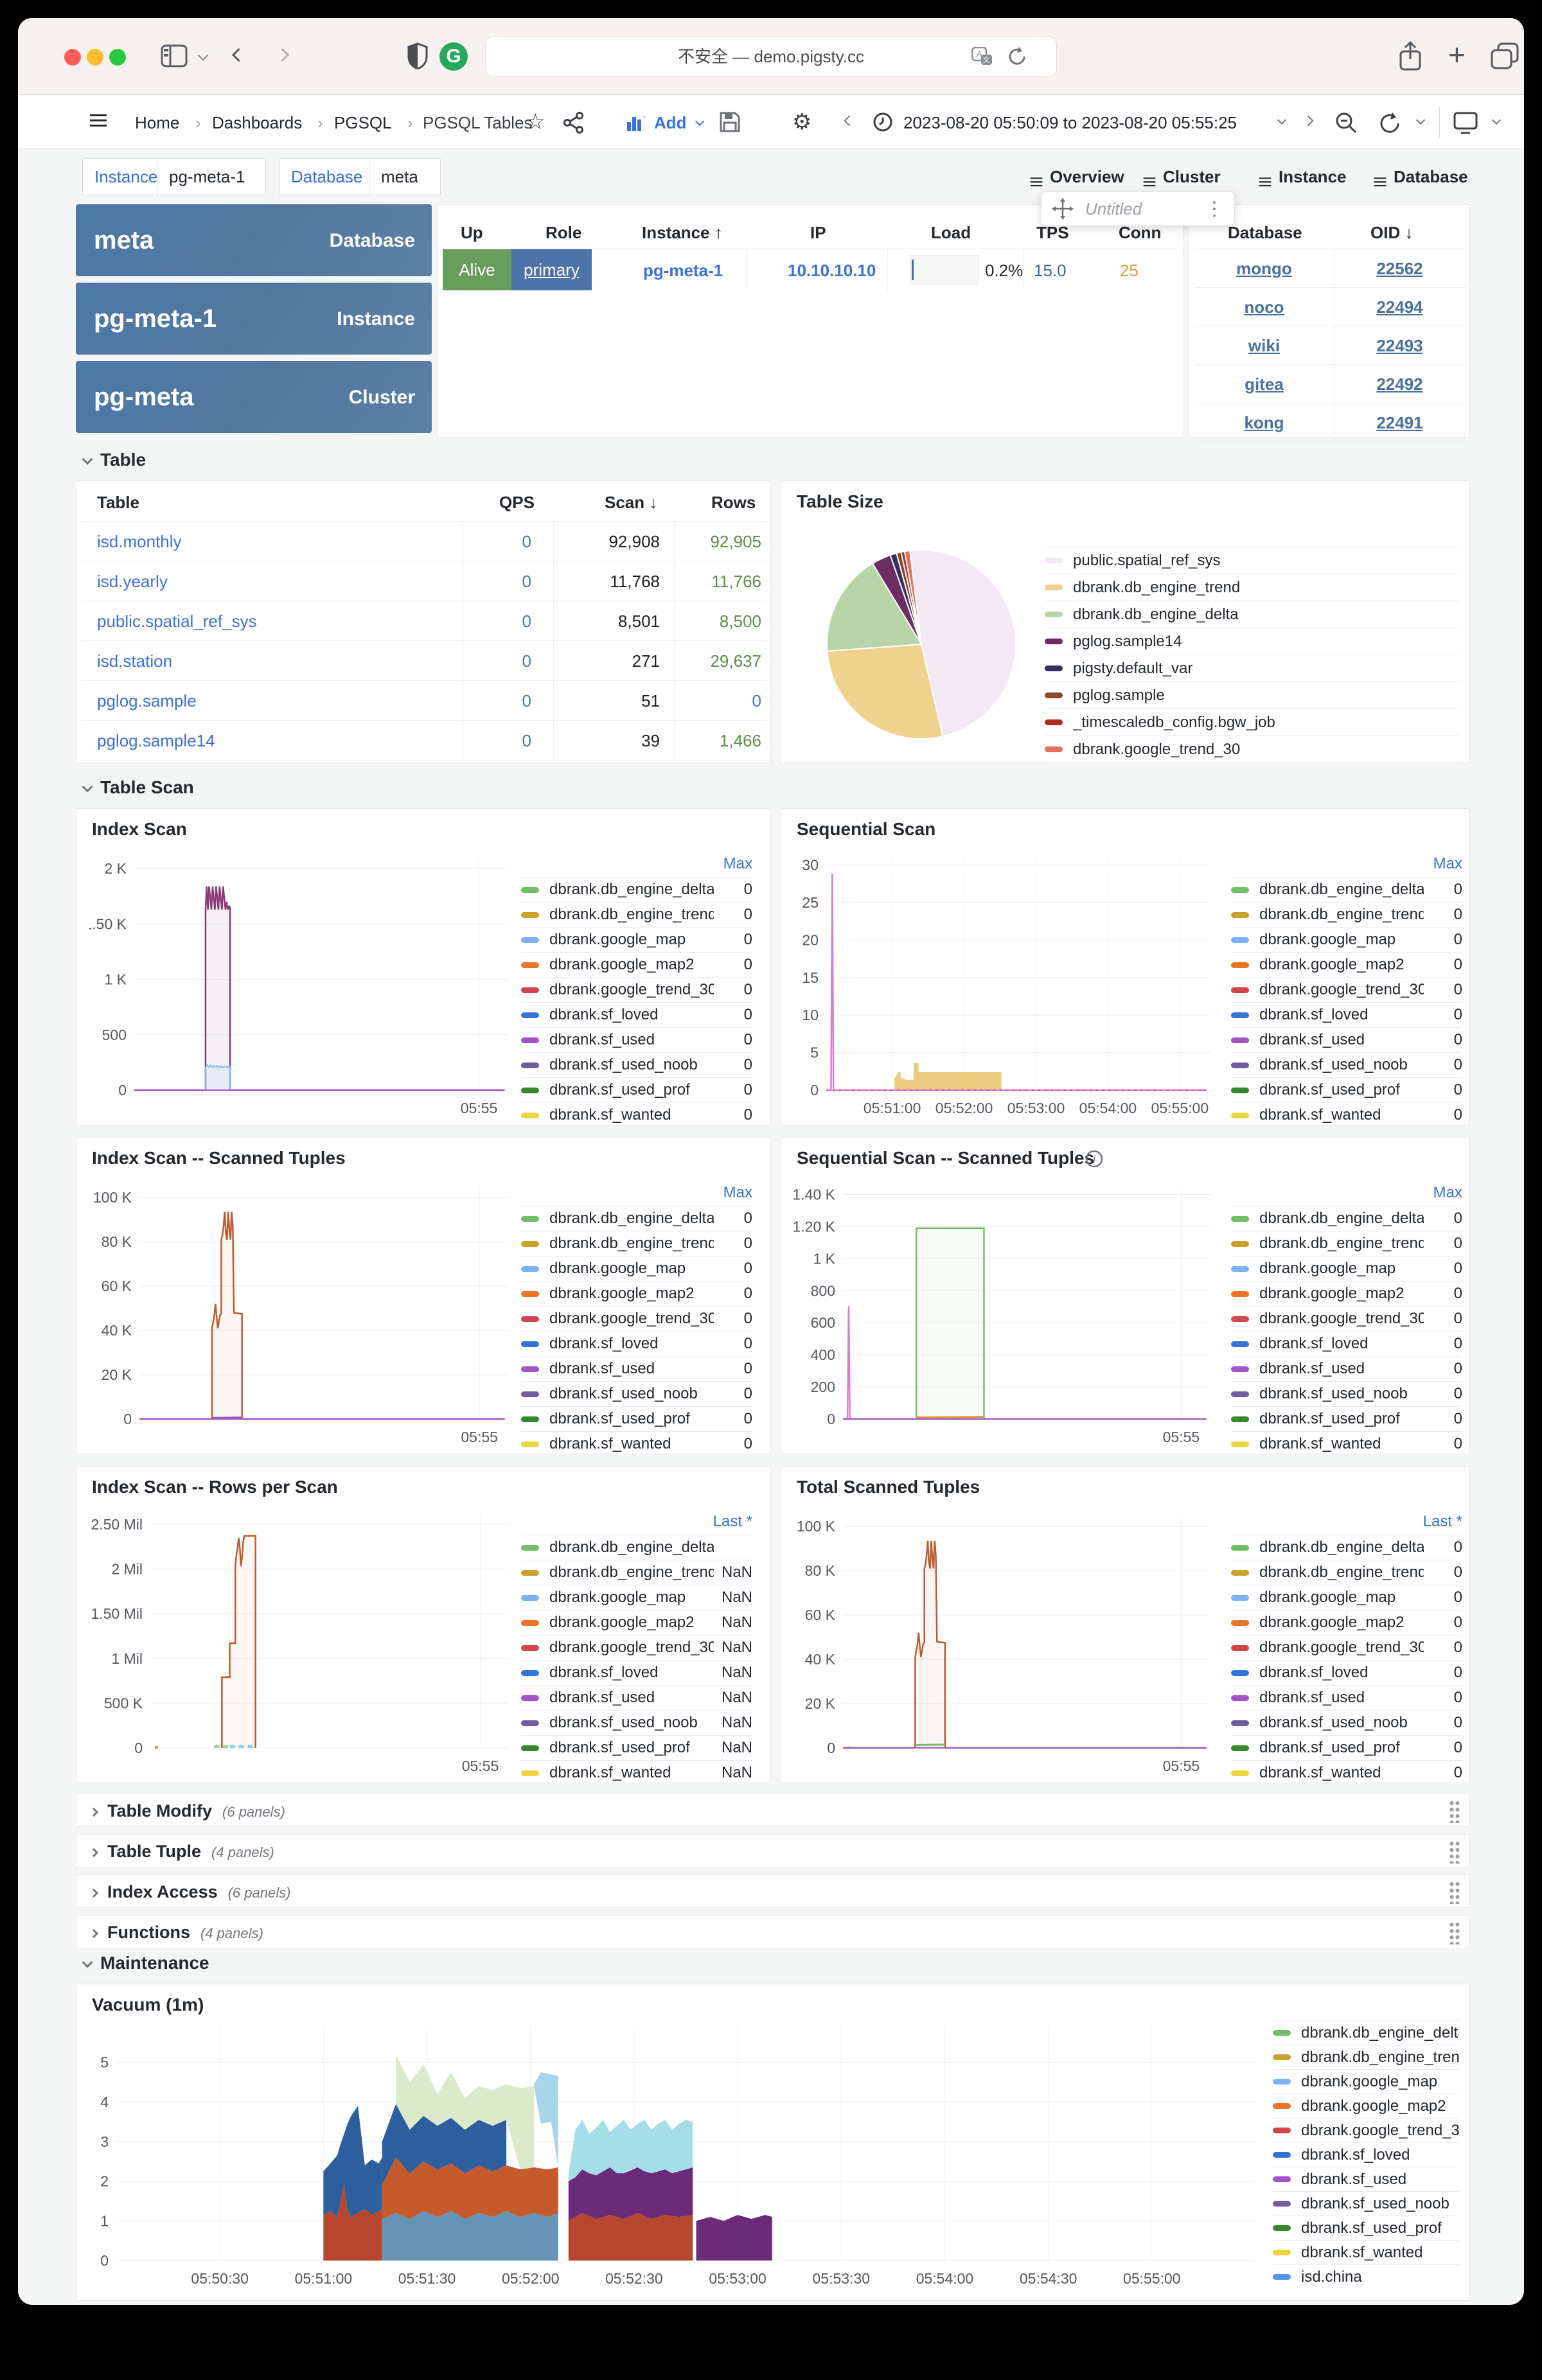 The image size is (1542, 2380). What do you see at coordinates (1252, 587) in the screenshot?
I see `legend-item: dbrank.db_engine_trend` at bounding box center [1252, 587].